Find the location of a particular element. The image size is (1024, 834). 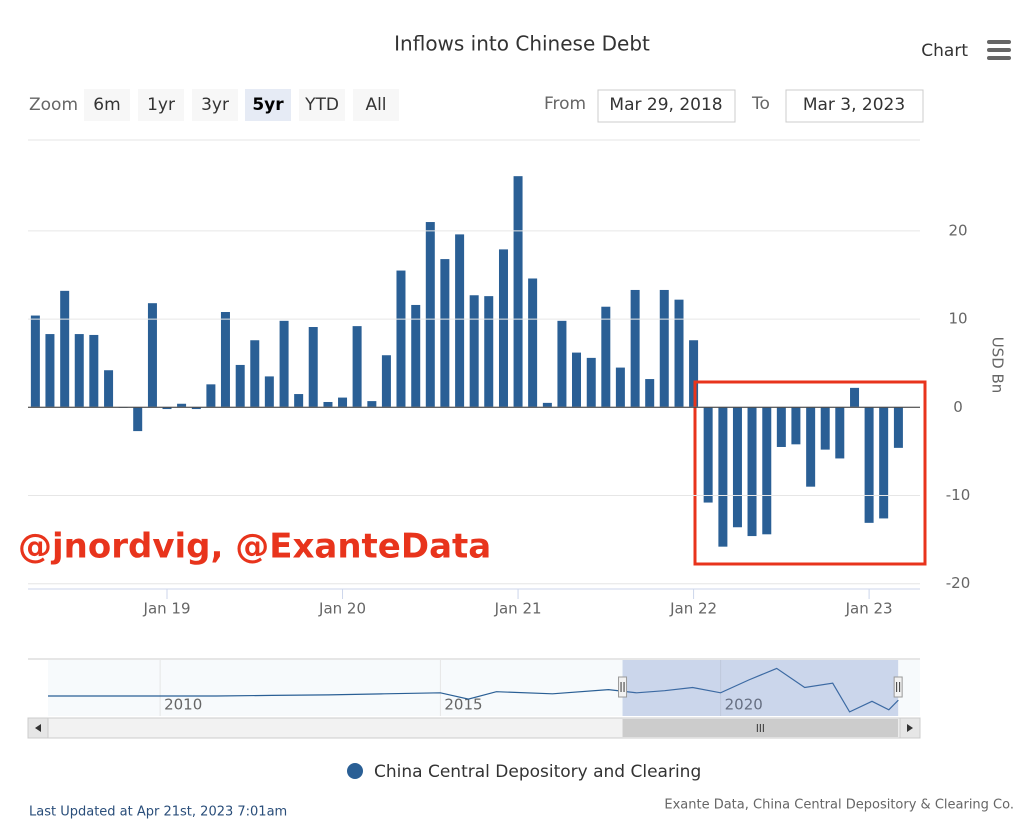

zoom-button-label: 5yr is located at coordinates (268, 105).